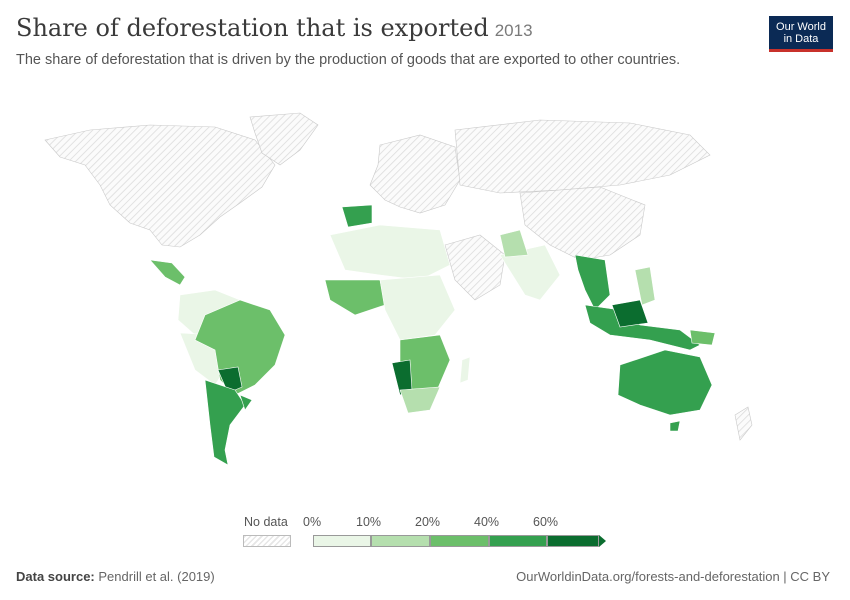 The image size is (850, 600). What do you see at coordinates (530, 272) in the screenshot?
I see `region-india` at bounding box center [530, 272].